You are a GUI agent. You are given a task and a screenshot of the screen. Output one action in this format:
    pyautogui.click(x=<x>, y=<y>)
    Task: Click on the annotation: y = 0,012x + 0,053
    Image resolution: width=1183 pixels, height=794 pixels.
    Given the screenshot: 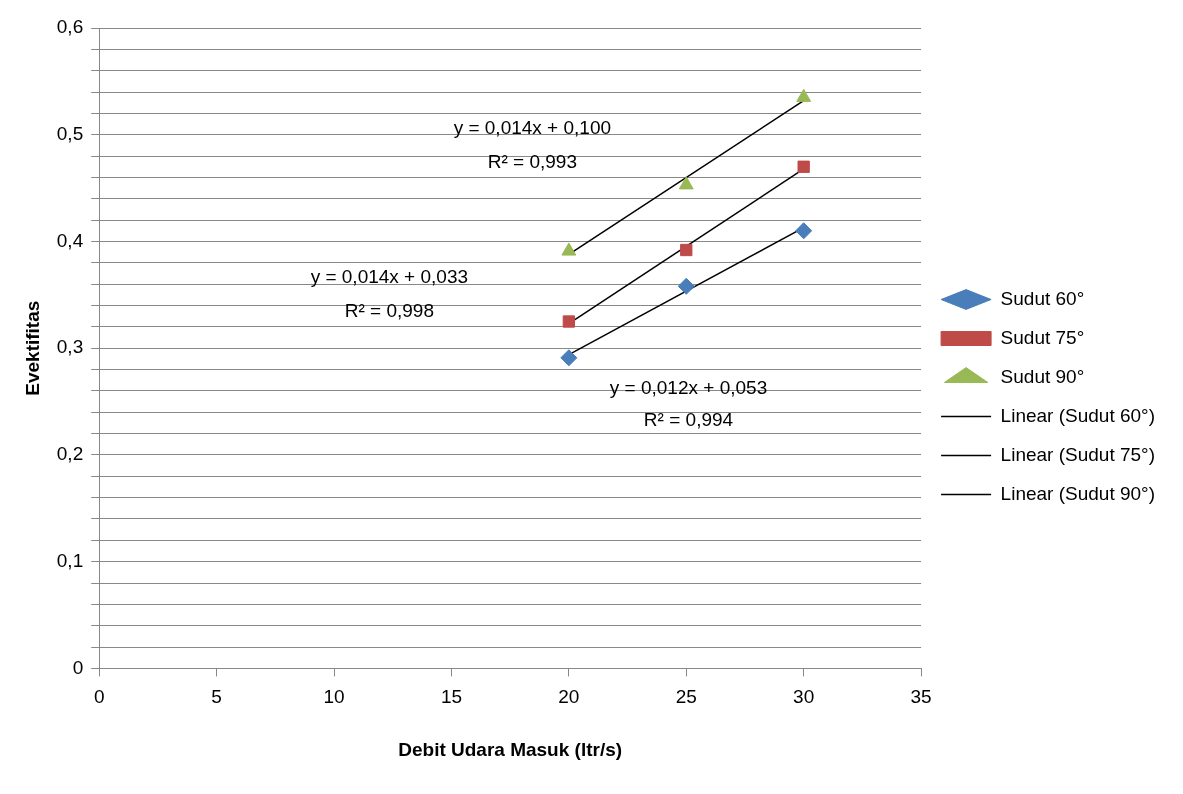 What is the action you would take?
    pyautogui.click(x=688, y=388)
    